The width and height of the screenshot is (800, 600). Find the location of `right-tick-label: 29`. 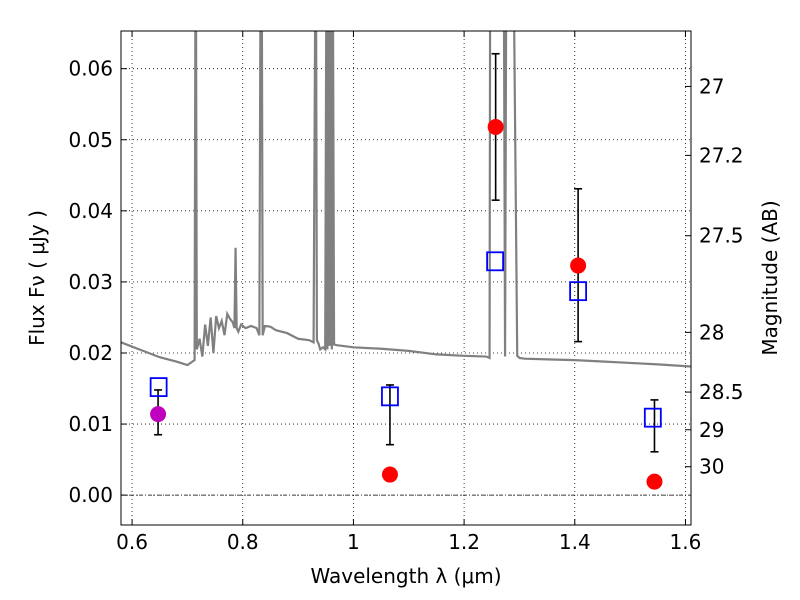

right-tick-label: 29 is located at coordinates (711, 430).